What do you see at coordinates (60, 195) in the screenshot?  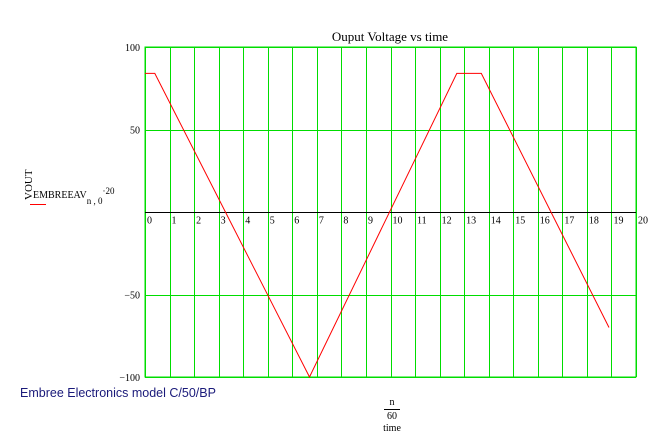 I see `legend-label-base: EMBREEAV` at bounding box center [60, 195].